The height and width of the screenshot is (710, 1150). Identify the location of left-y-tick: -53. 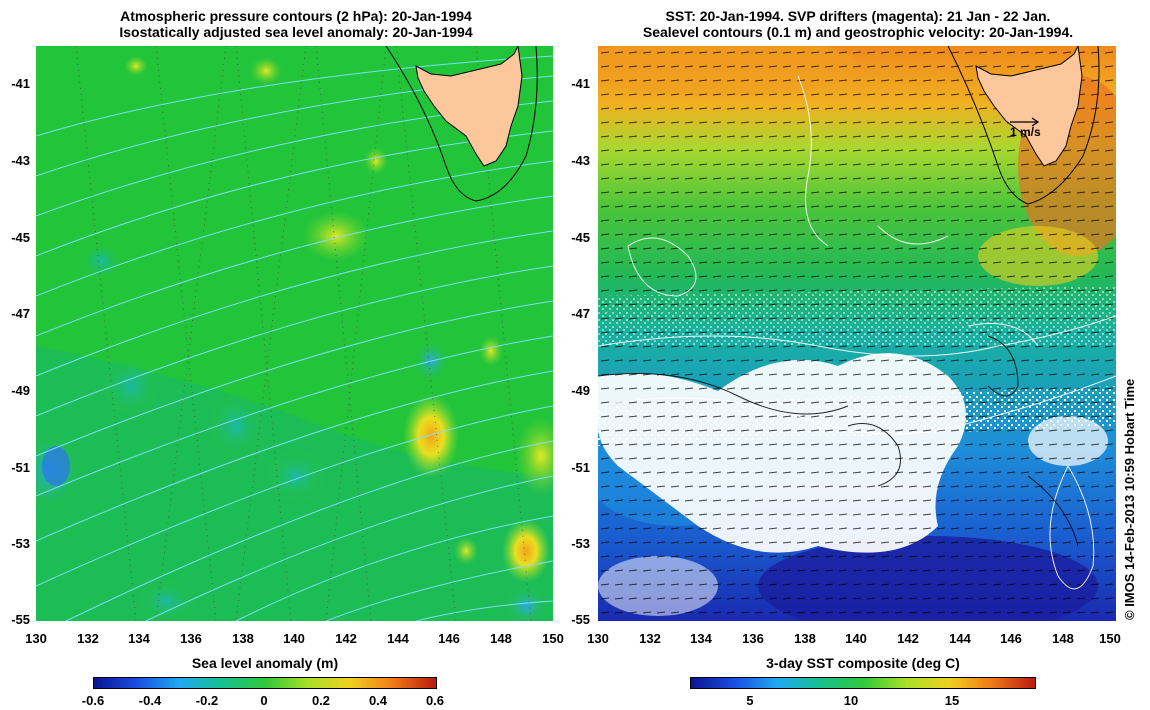
(20, 543).